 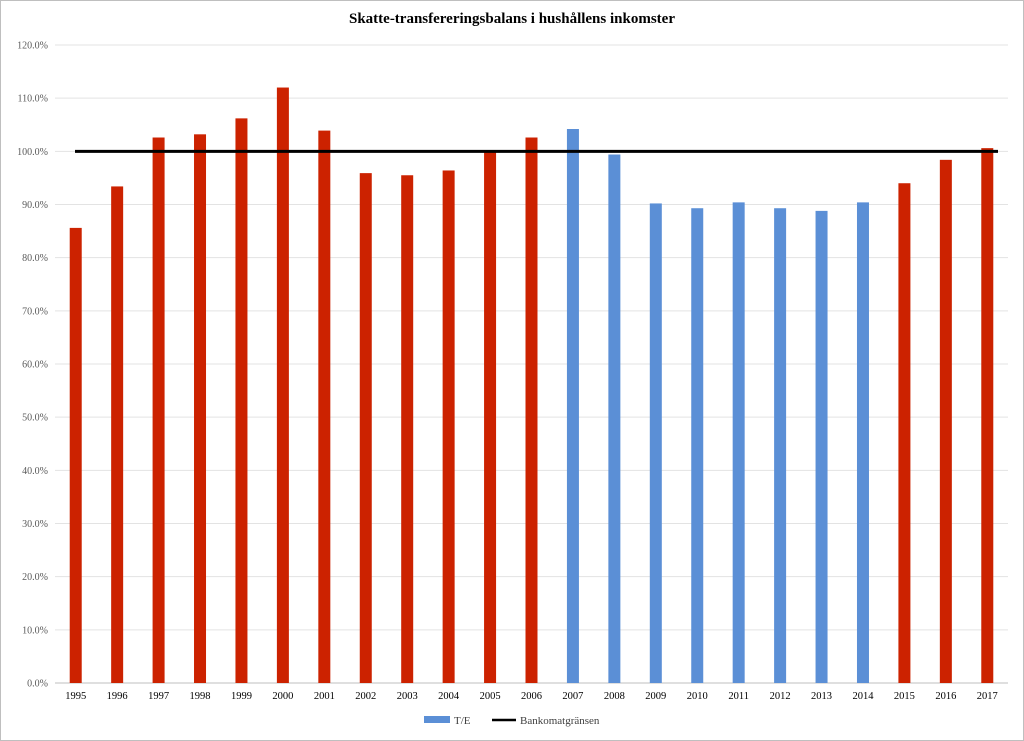 I want to click on x-tick-label: 2007, so click(x=572, y=696).